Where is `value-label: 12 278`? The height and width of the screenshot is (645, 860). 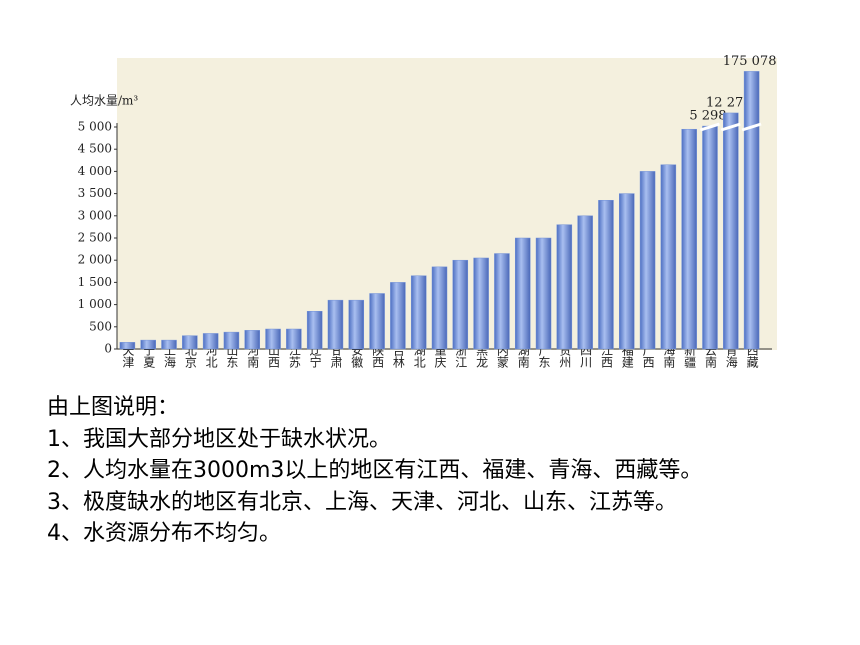
value-label: 12 278 is located at coordinates (729, 102).